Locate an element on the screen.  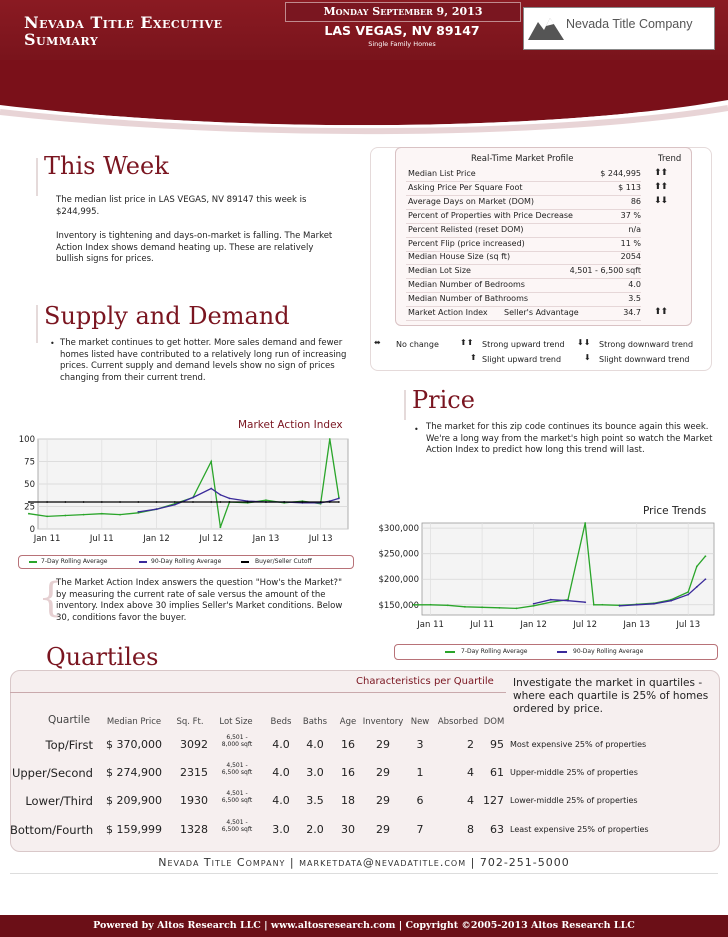
report-subtitle: Single Family Homes is located at coordinates (402, 44).